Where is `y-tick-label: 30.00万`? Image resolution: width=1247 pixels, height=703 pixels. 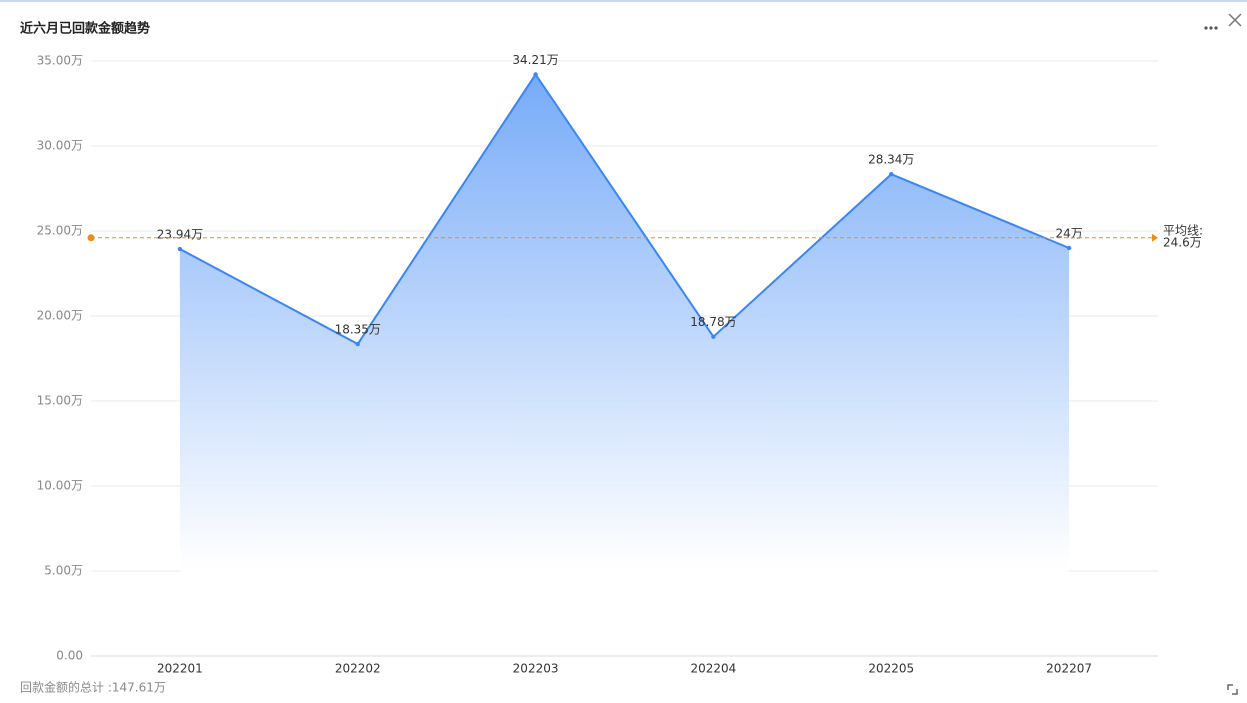
y-tick-label: 30.00万 is located at coordinates (60, 146).